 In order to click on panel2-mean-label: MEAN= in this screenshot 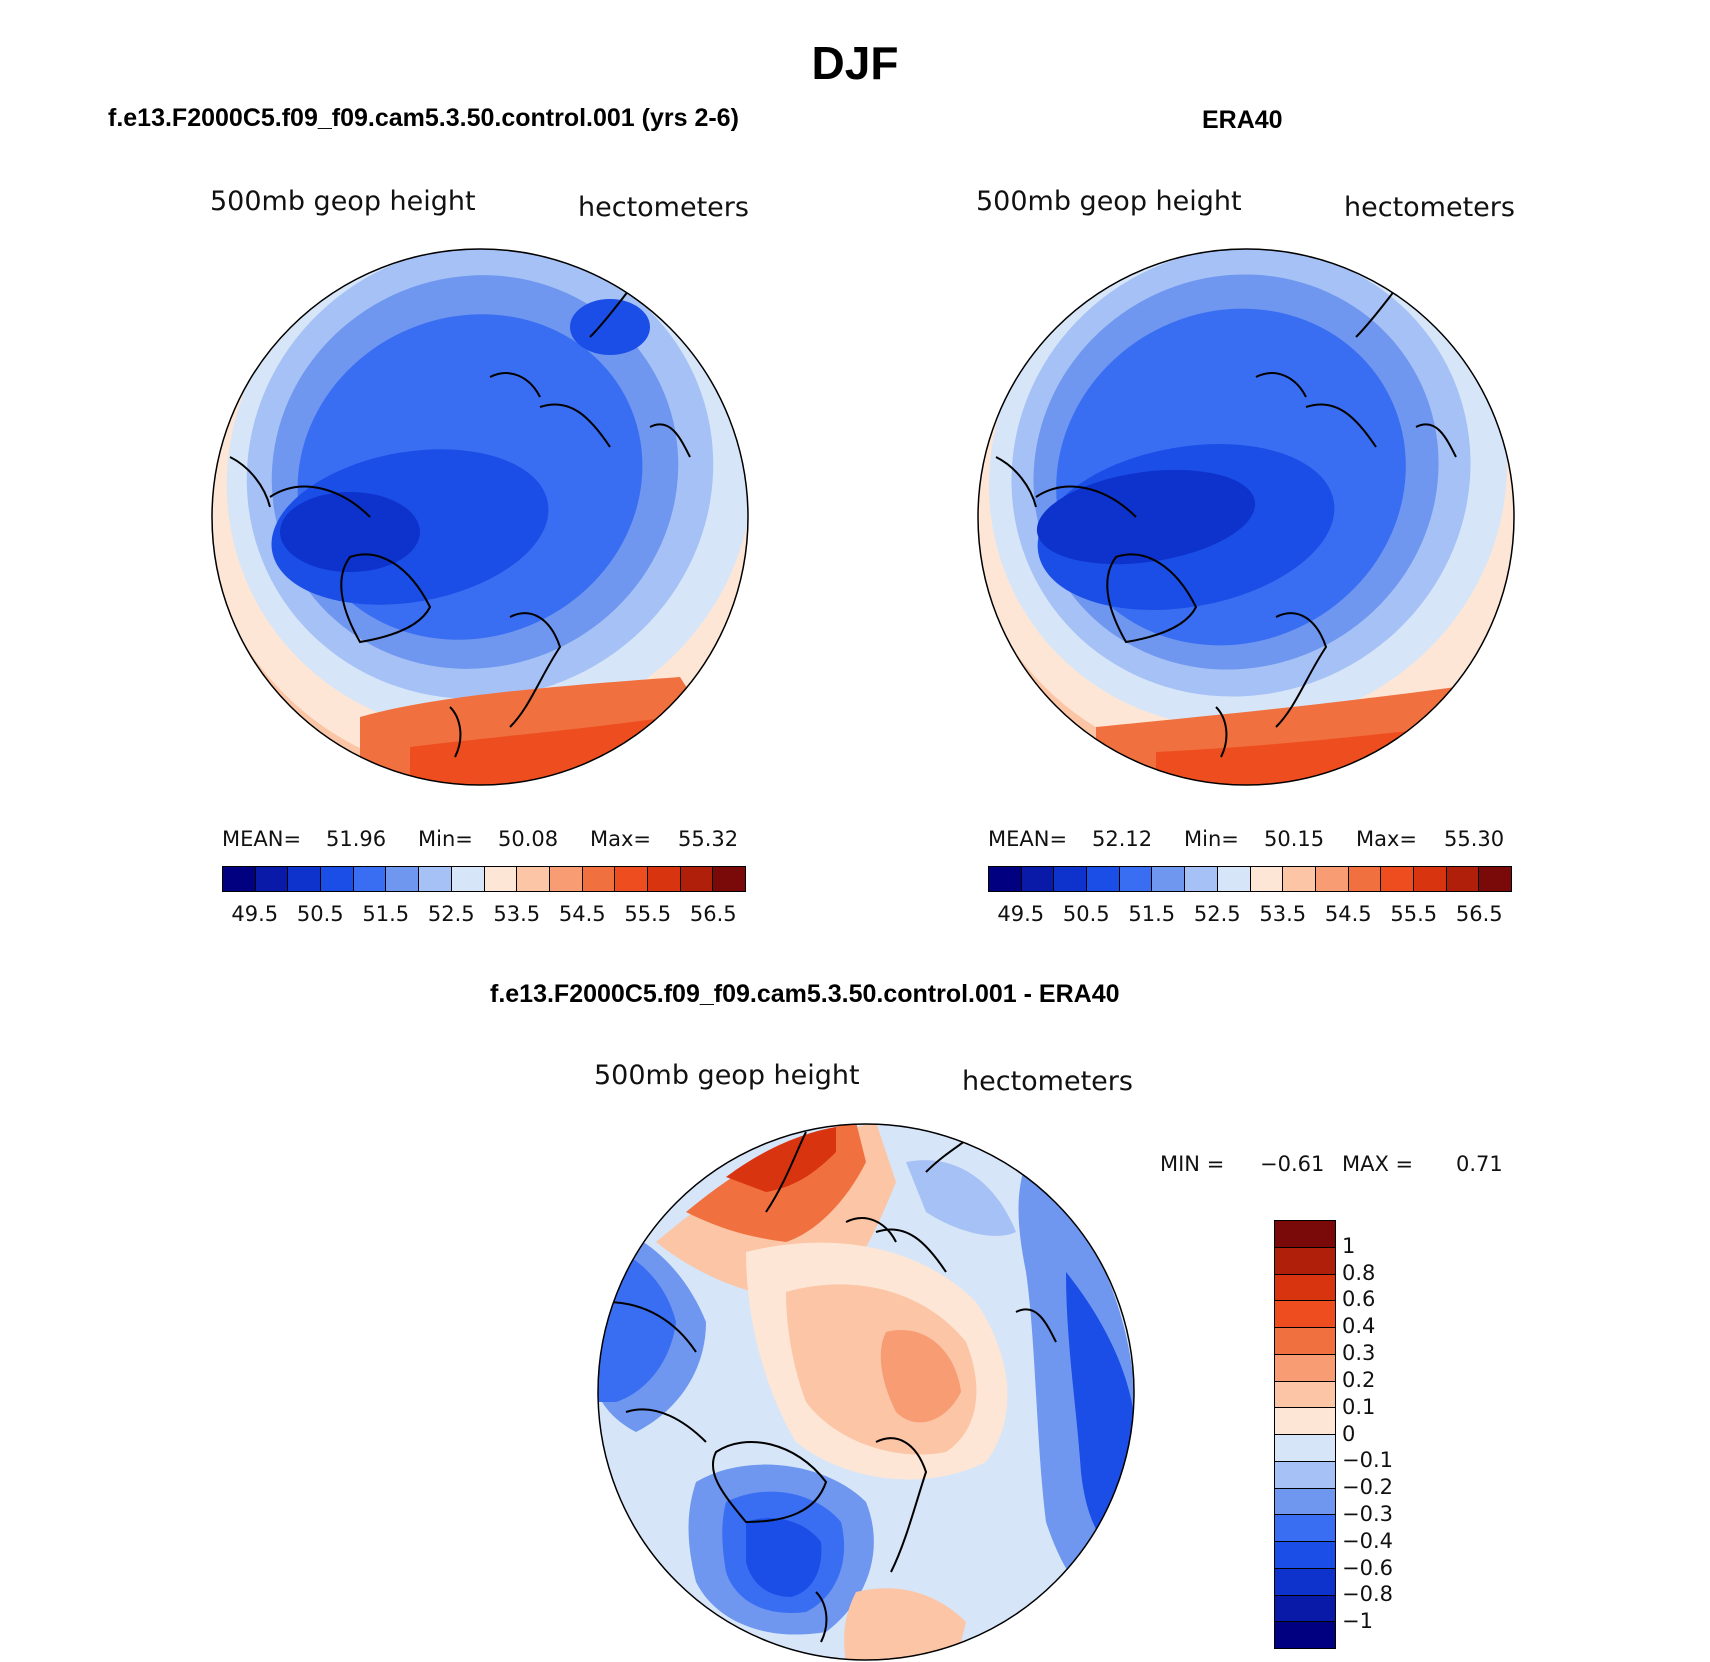, I will do `click(1028, 839)`.